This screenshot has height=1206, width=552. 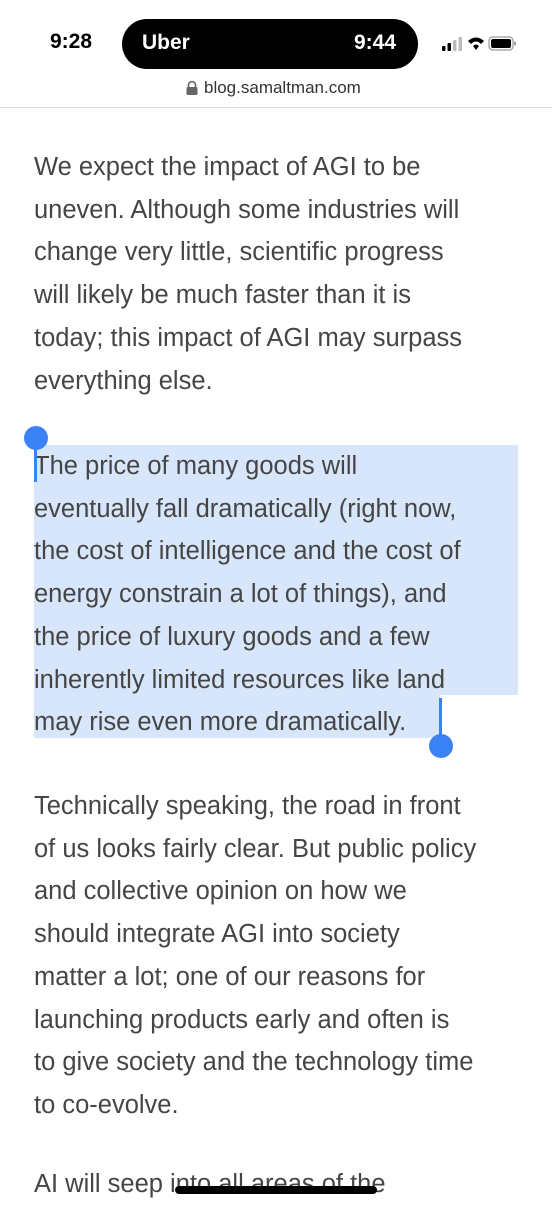 What do you see at coordinates (230, 976) in the screenshot?
I see `text-line: matter a lot; one of our reasons for` at bounding box center [230, 976].